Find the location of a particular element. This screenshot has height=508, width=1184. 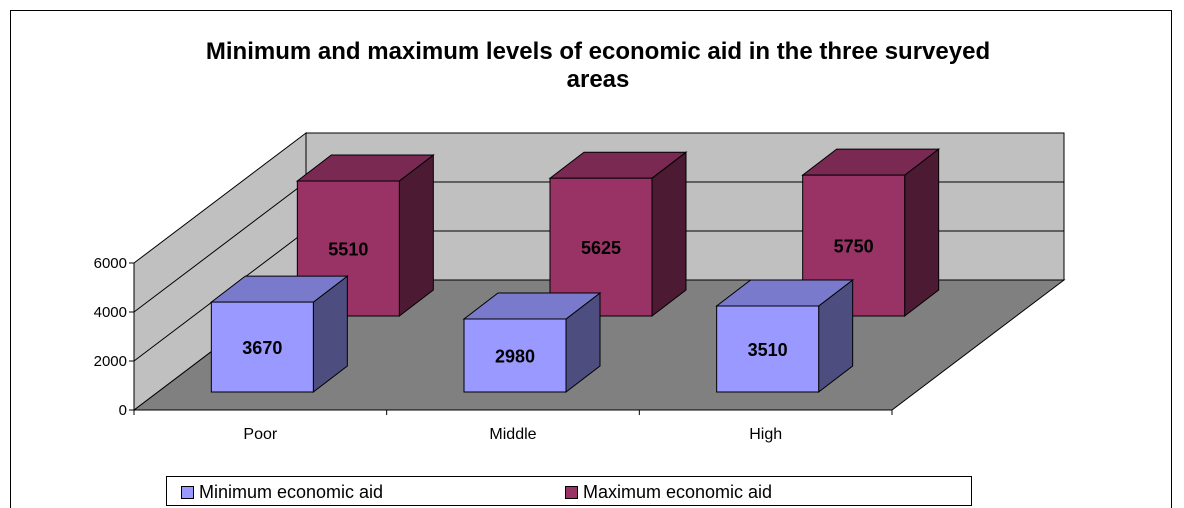

data-label: 5750 is located at coordinates (854, 247).